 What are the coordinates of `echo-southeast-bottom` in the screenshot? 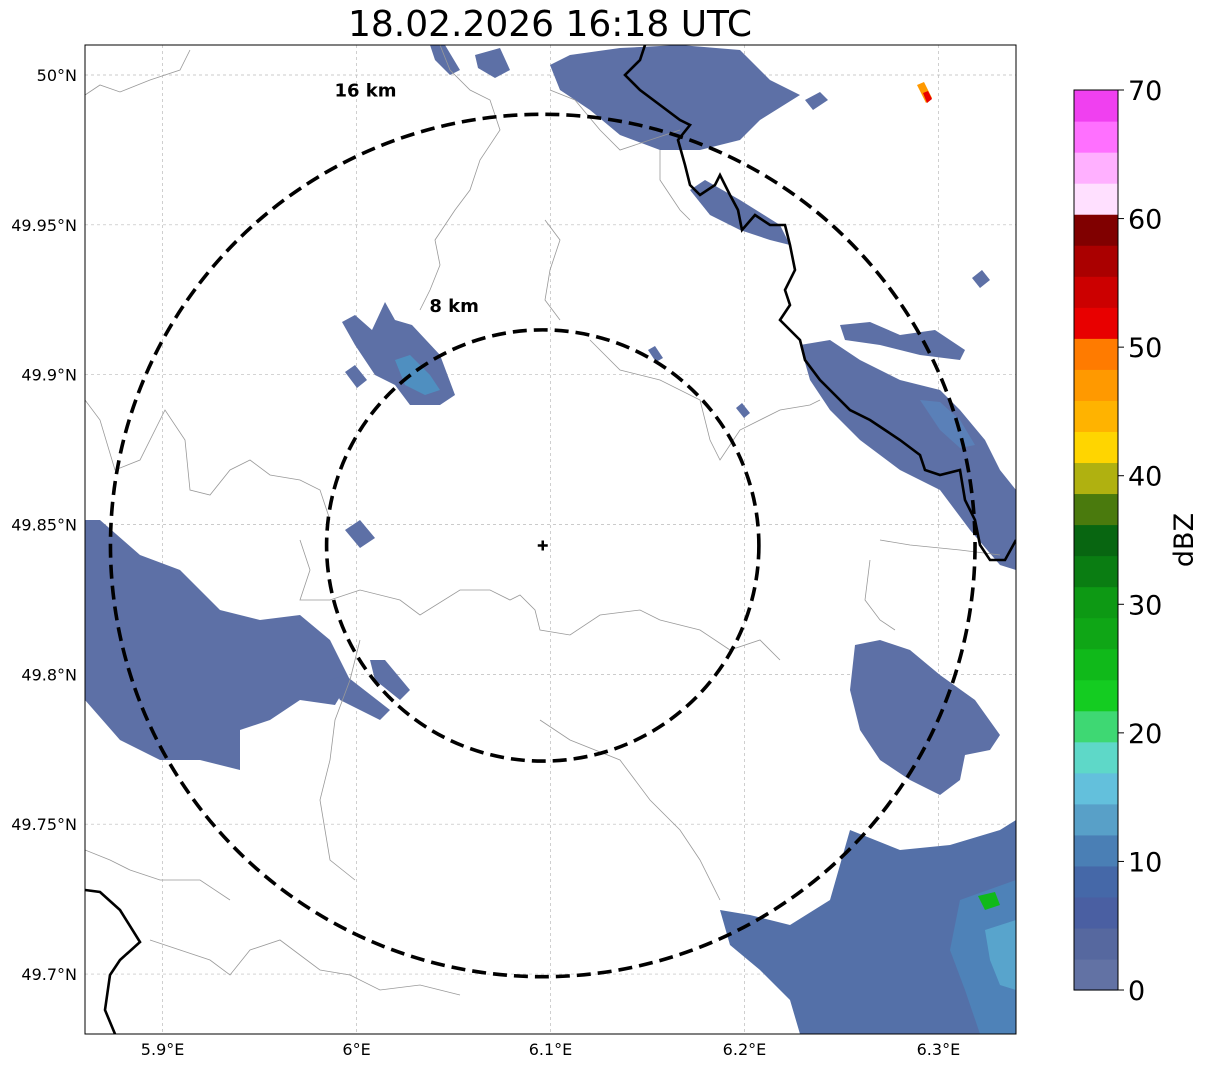 It's located at (868, 927).